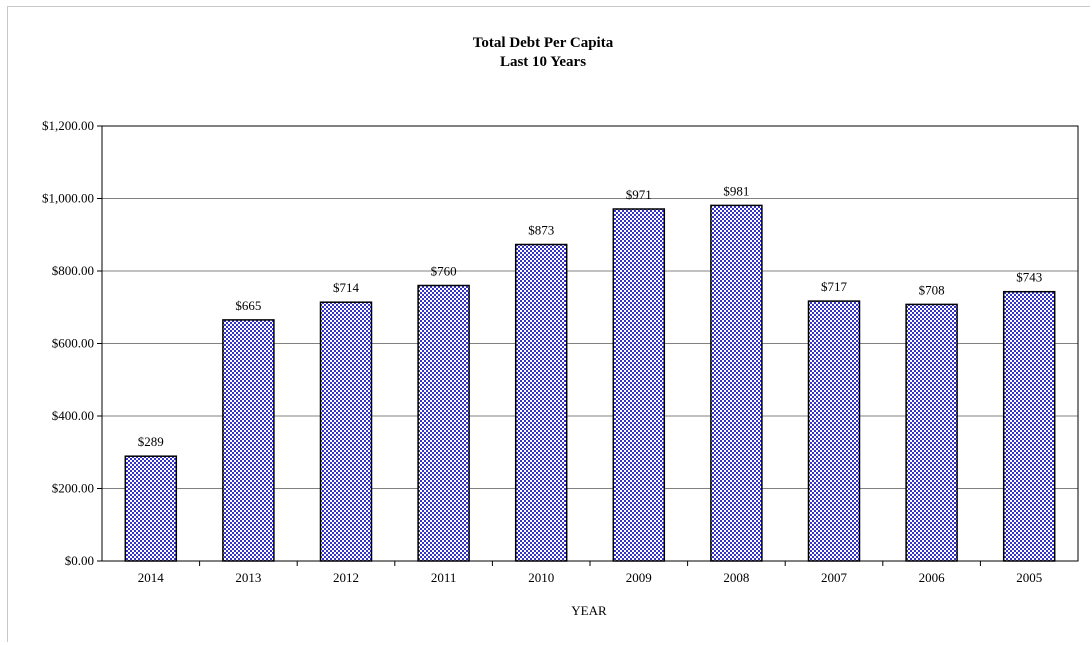 This screenshot has width=1092, height=645. Describe the element at coordinates (736, 190) in the screenshot. I see `data-label-2008: $981` at that location.